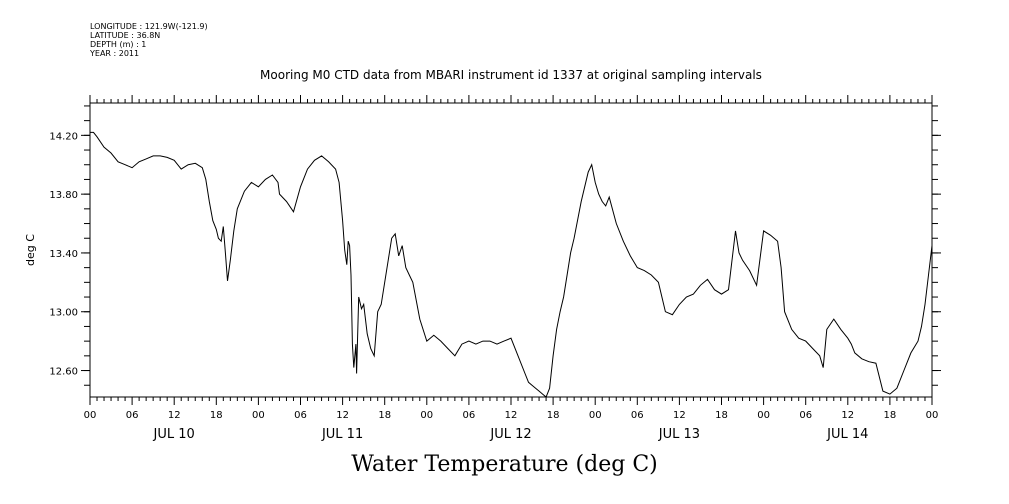 This screenshot has width=1009, height=504. What do you see at coordinates (125, 35) in the screenshot?
I see `latitude-text: LATITUDE : 36.8N` at bounding box center [125, 35].